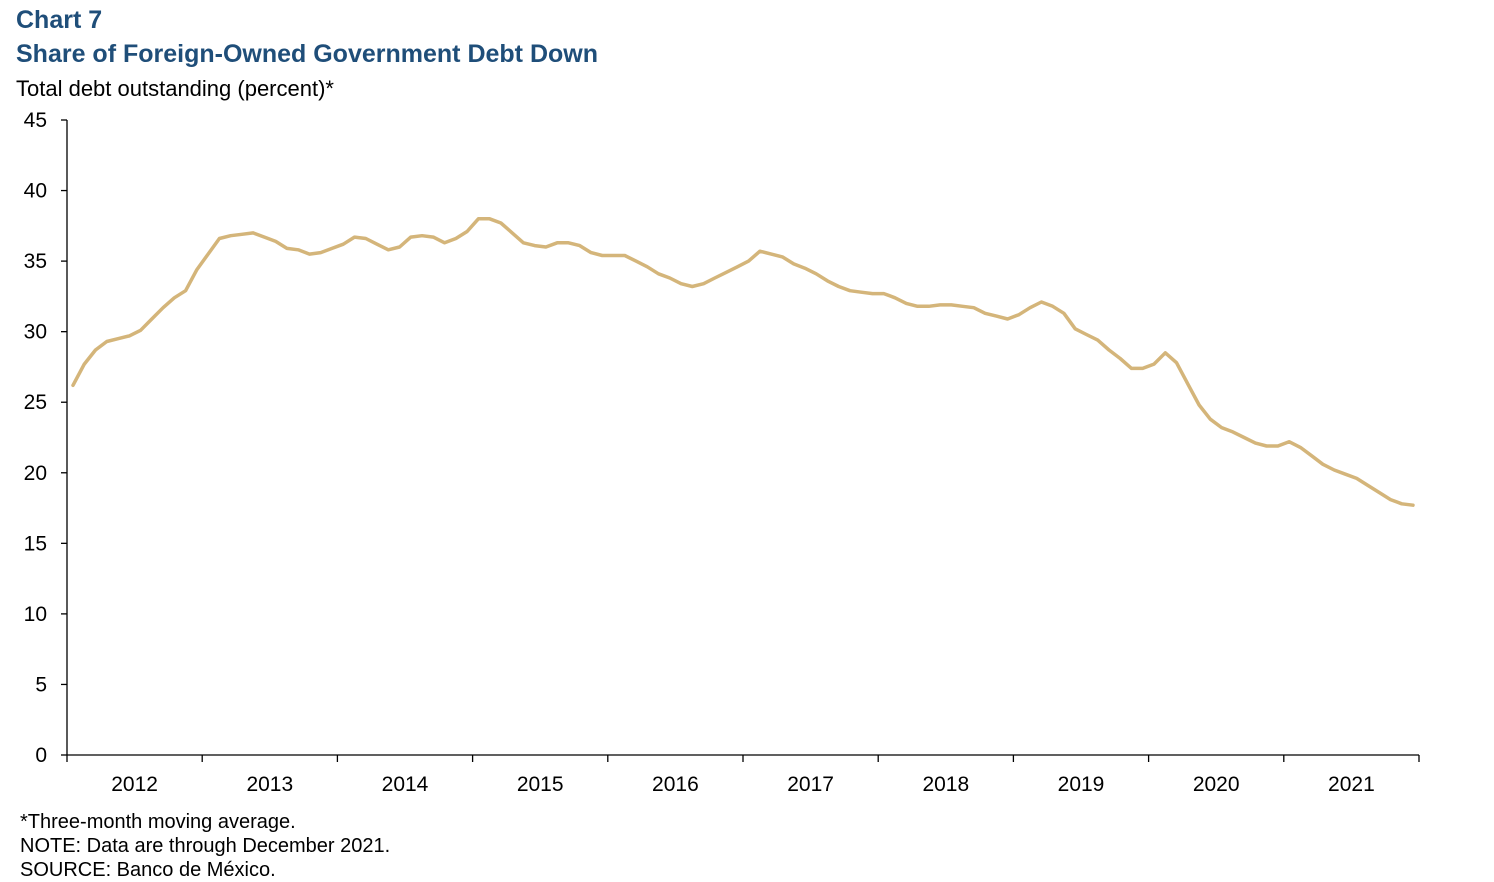  I want to click on x-tick-label: 2016, so click(675, 784).